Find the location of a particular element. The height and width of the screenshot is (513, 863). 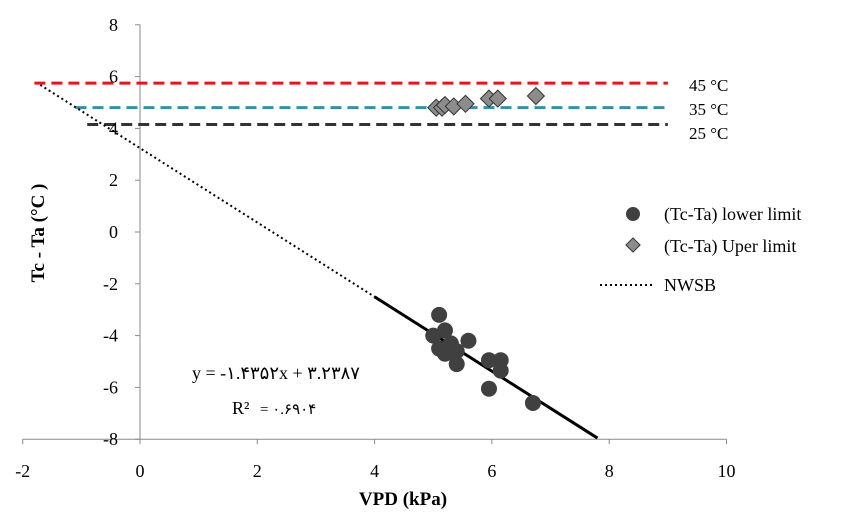

legend-label-nwsb: NWSB is located at coordinates (690, 285).